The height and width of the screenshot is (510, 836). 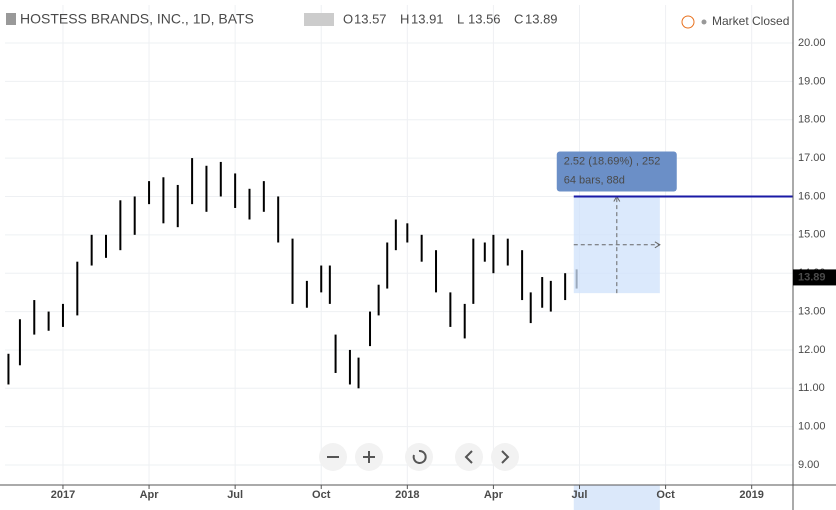 I want to click on last-price-label: 13.89, so click(x=812, y=277).